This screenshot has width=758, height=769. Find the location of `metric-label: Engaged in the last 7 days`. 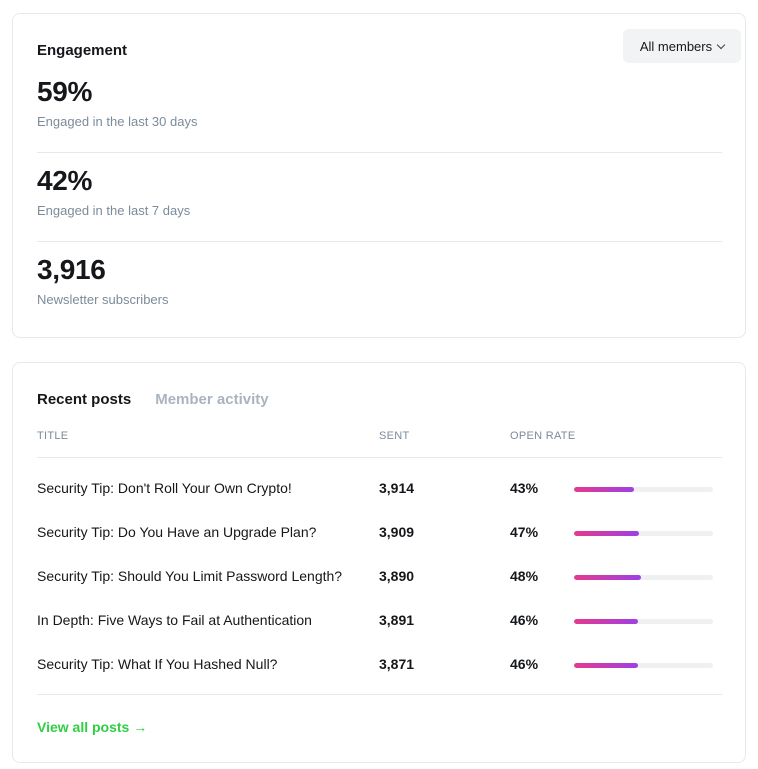

metric-label: Engaged in the last 7 days is located at coordinates (114, 210).